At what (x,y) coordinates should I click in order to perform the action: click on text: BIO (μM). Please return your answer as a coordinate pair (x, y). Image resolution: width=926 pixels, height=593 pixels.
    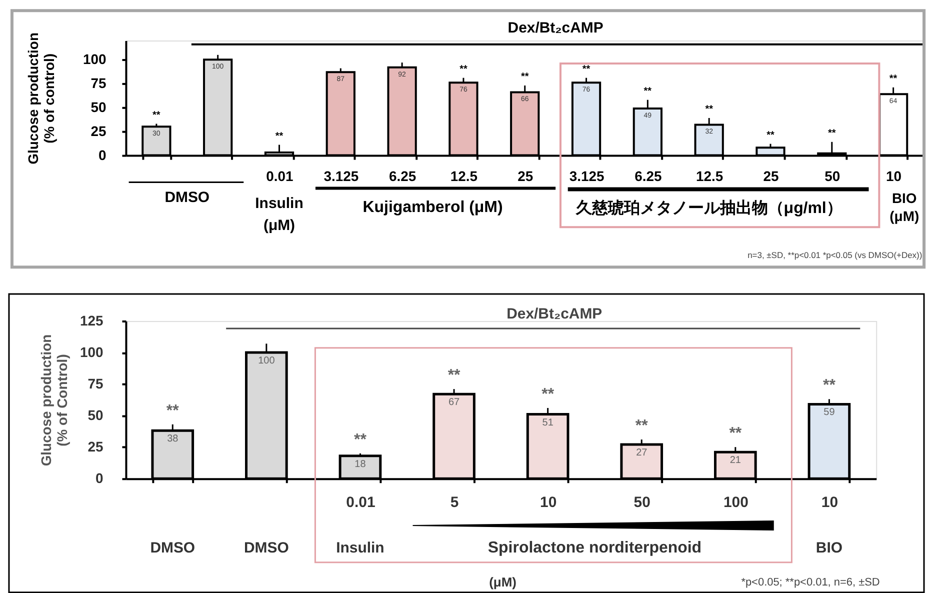
    Looking at the image, I should click on (905, 207).